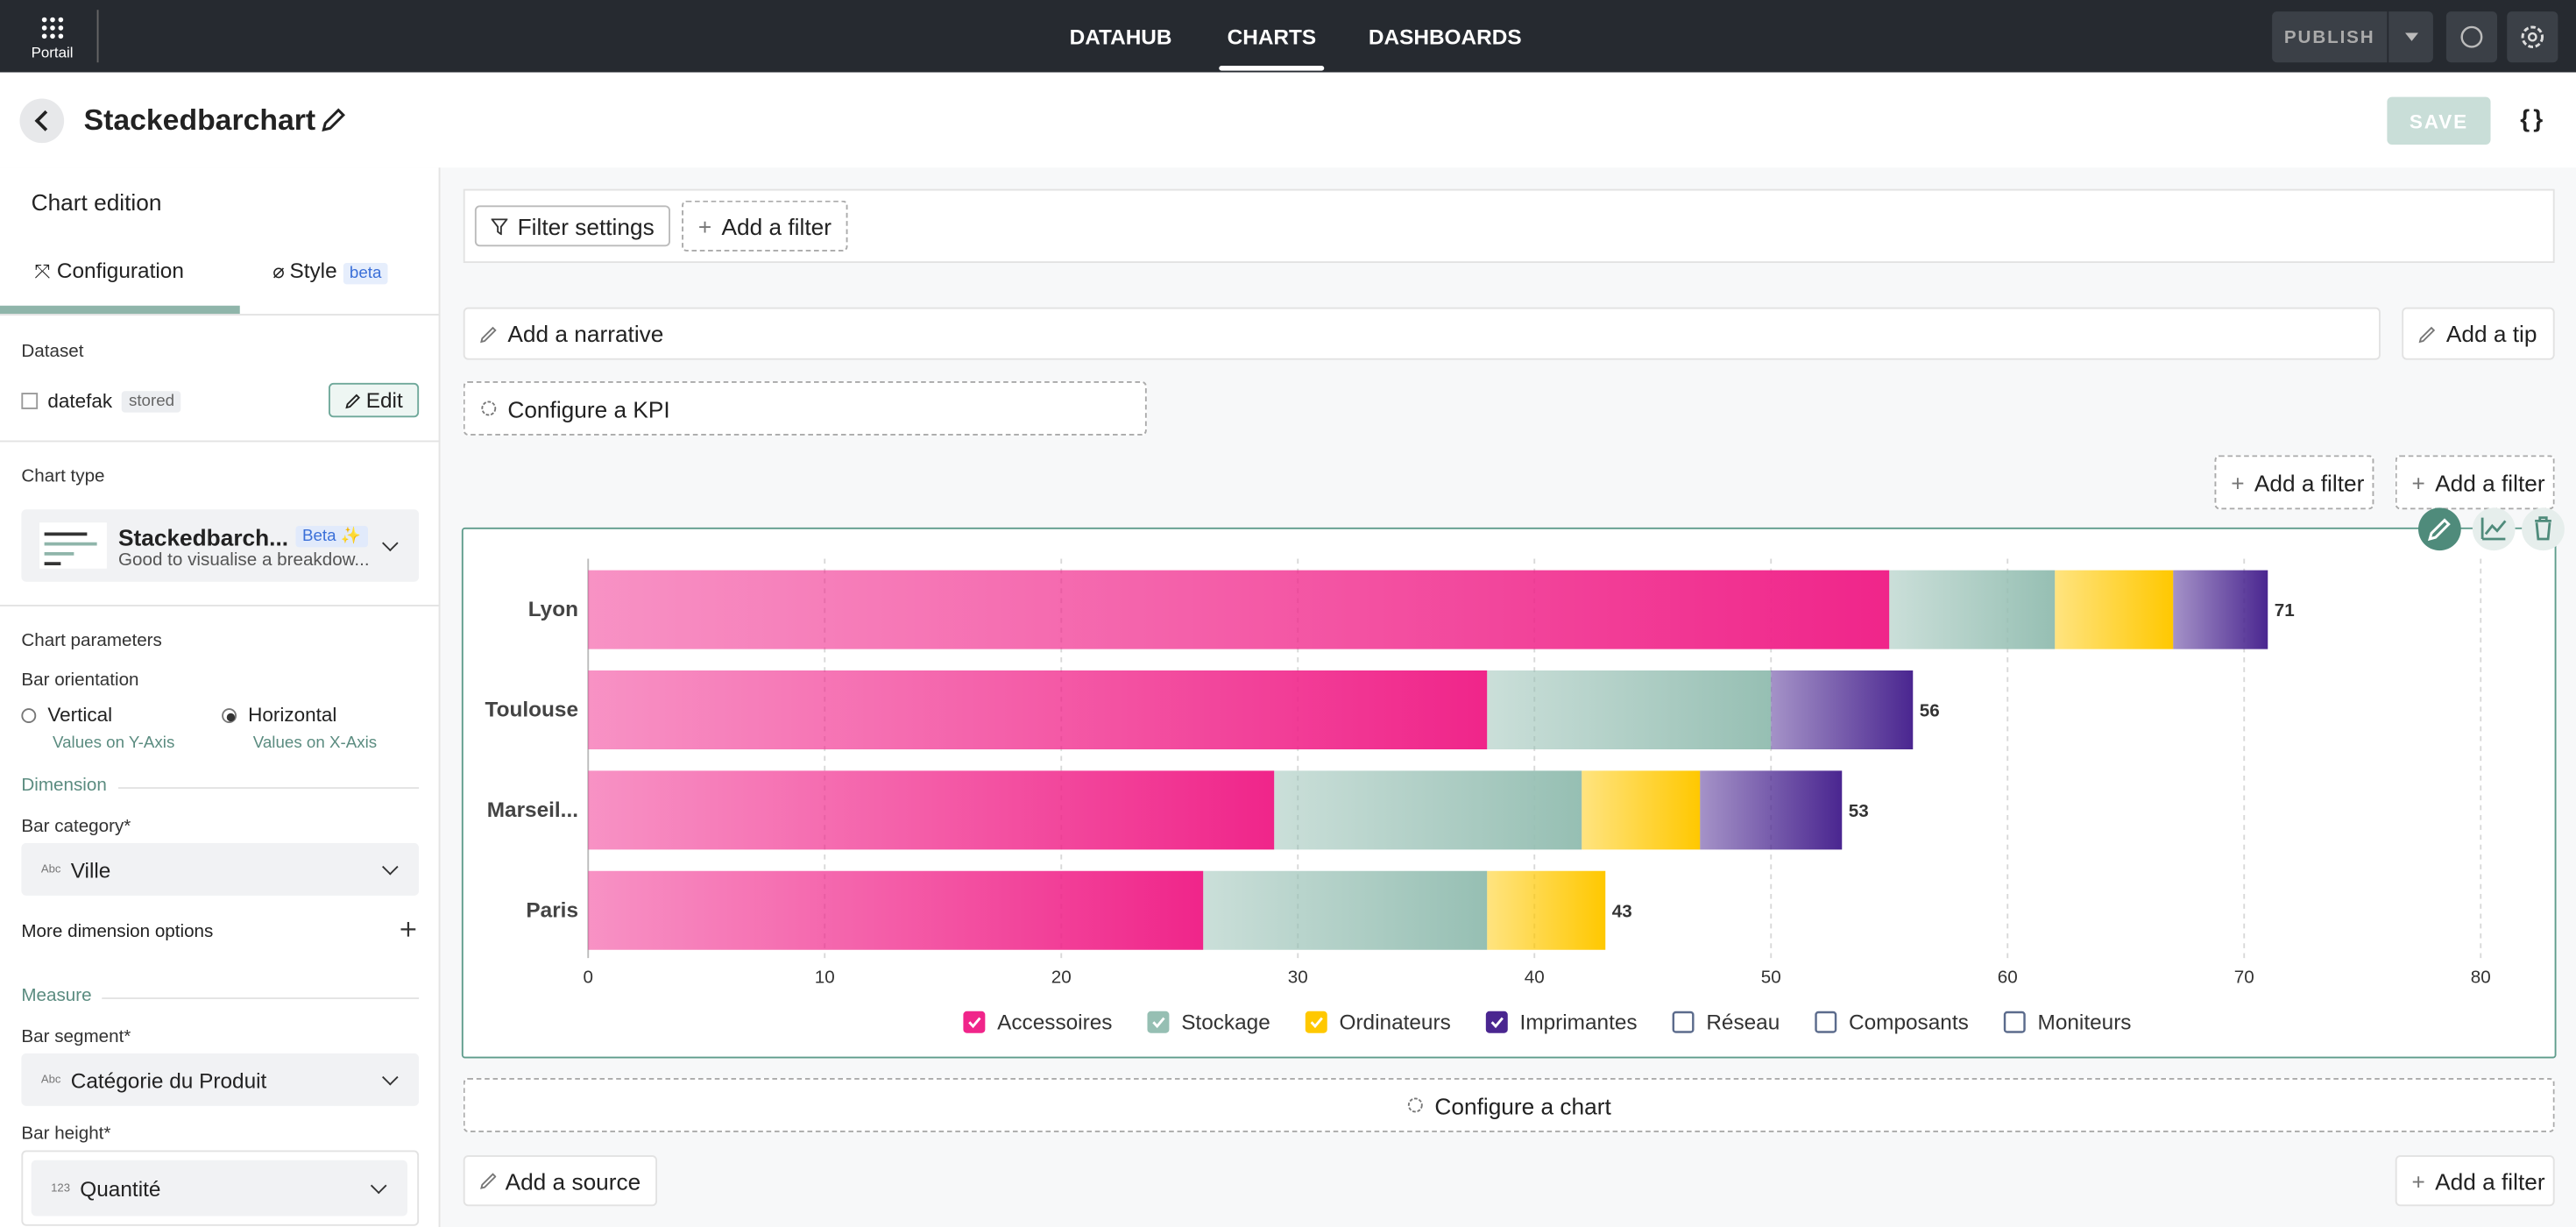  Describe the element at coordinates (384, 400) in the screenshot. I see `button-label: Edit` at that location.